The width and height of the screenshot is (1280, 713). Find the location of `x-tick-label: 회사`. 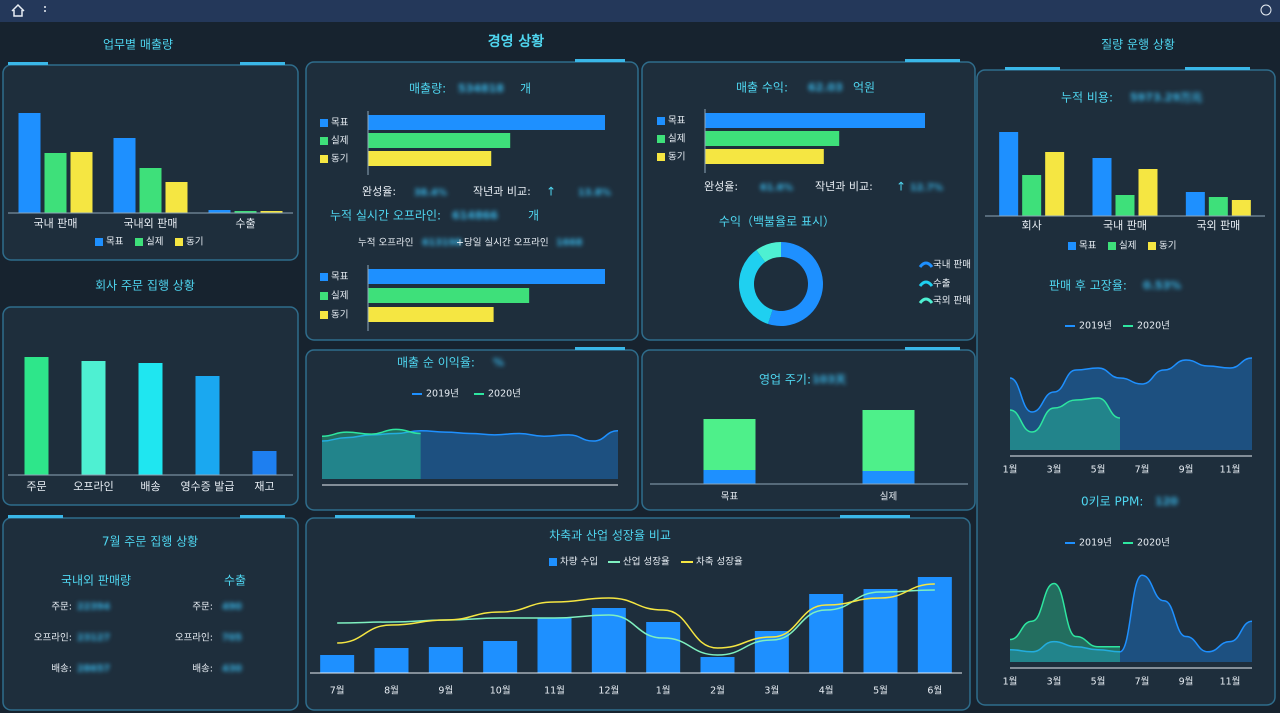

x-tick-label: 회사 is located at coordinates (1032, 225).